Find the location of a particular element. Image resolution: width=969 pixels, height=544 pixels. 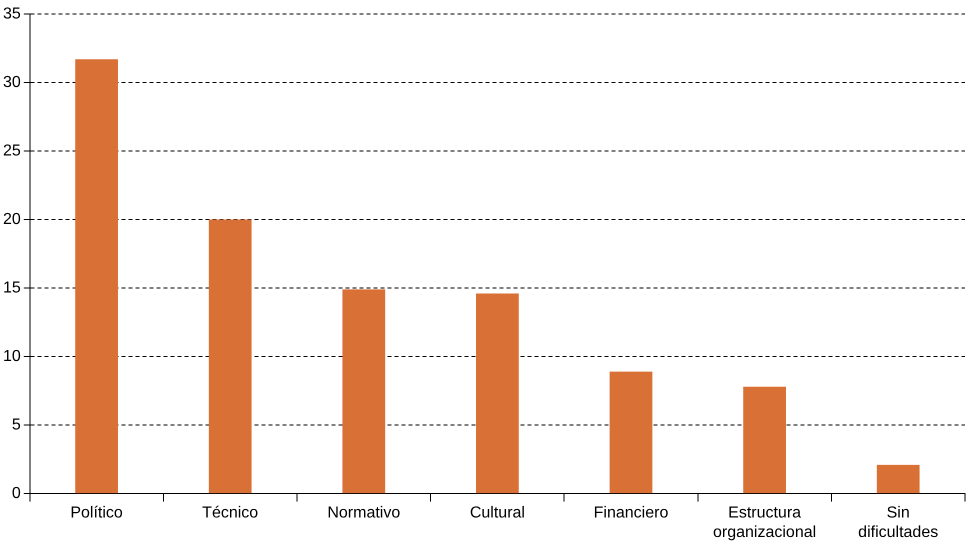

x-tick-label: Estructura organizacional is located at coordinates (764, 522).